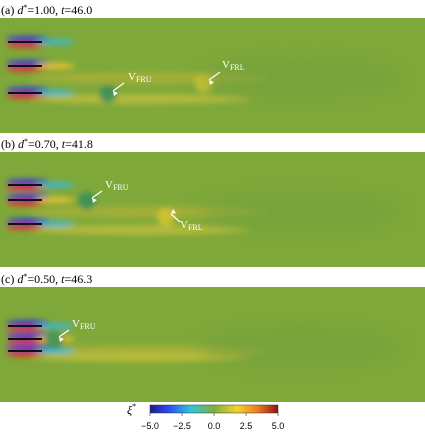 Image resolution: width=425 pixels, height=432 pixels. I want to click on panel-label: (a), so click(9, 10).